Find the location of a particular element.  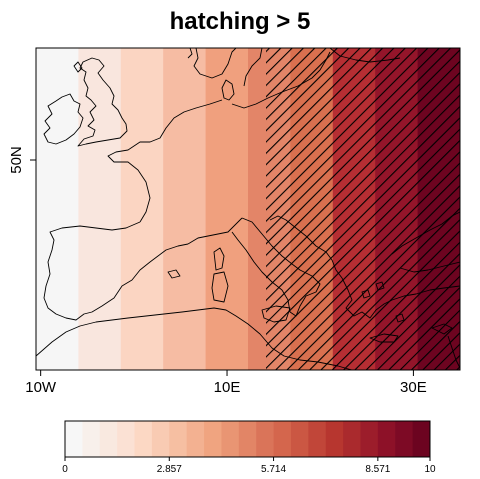

coast-ireland is located at coordinates (63, 119).